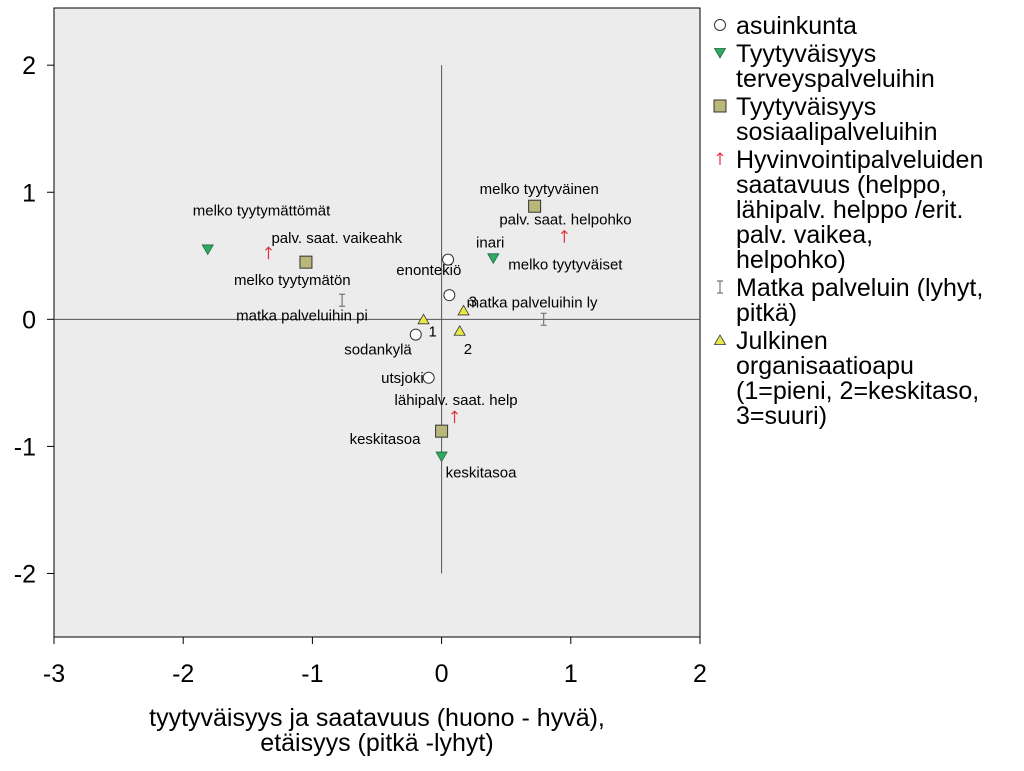 This screenshot has width=1024, height=771. What do you see at coordinates (859, 288) in the screenshot?
I see `legend-entry-text: Matka palveluin (lyhyt,` at bounding box center [859, 288].